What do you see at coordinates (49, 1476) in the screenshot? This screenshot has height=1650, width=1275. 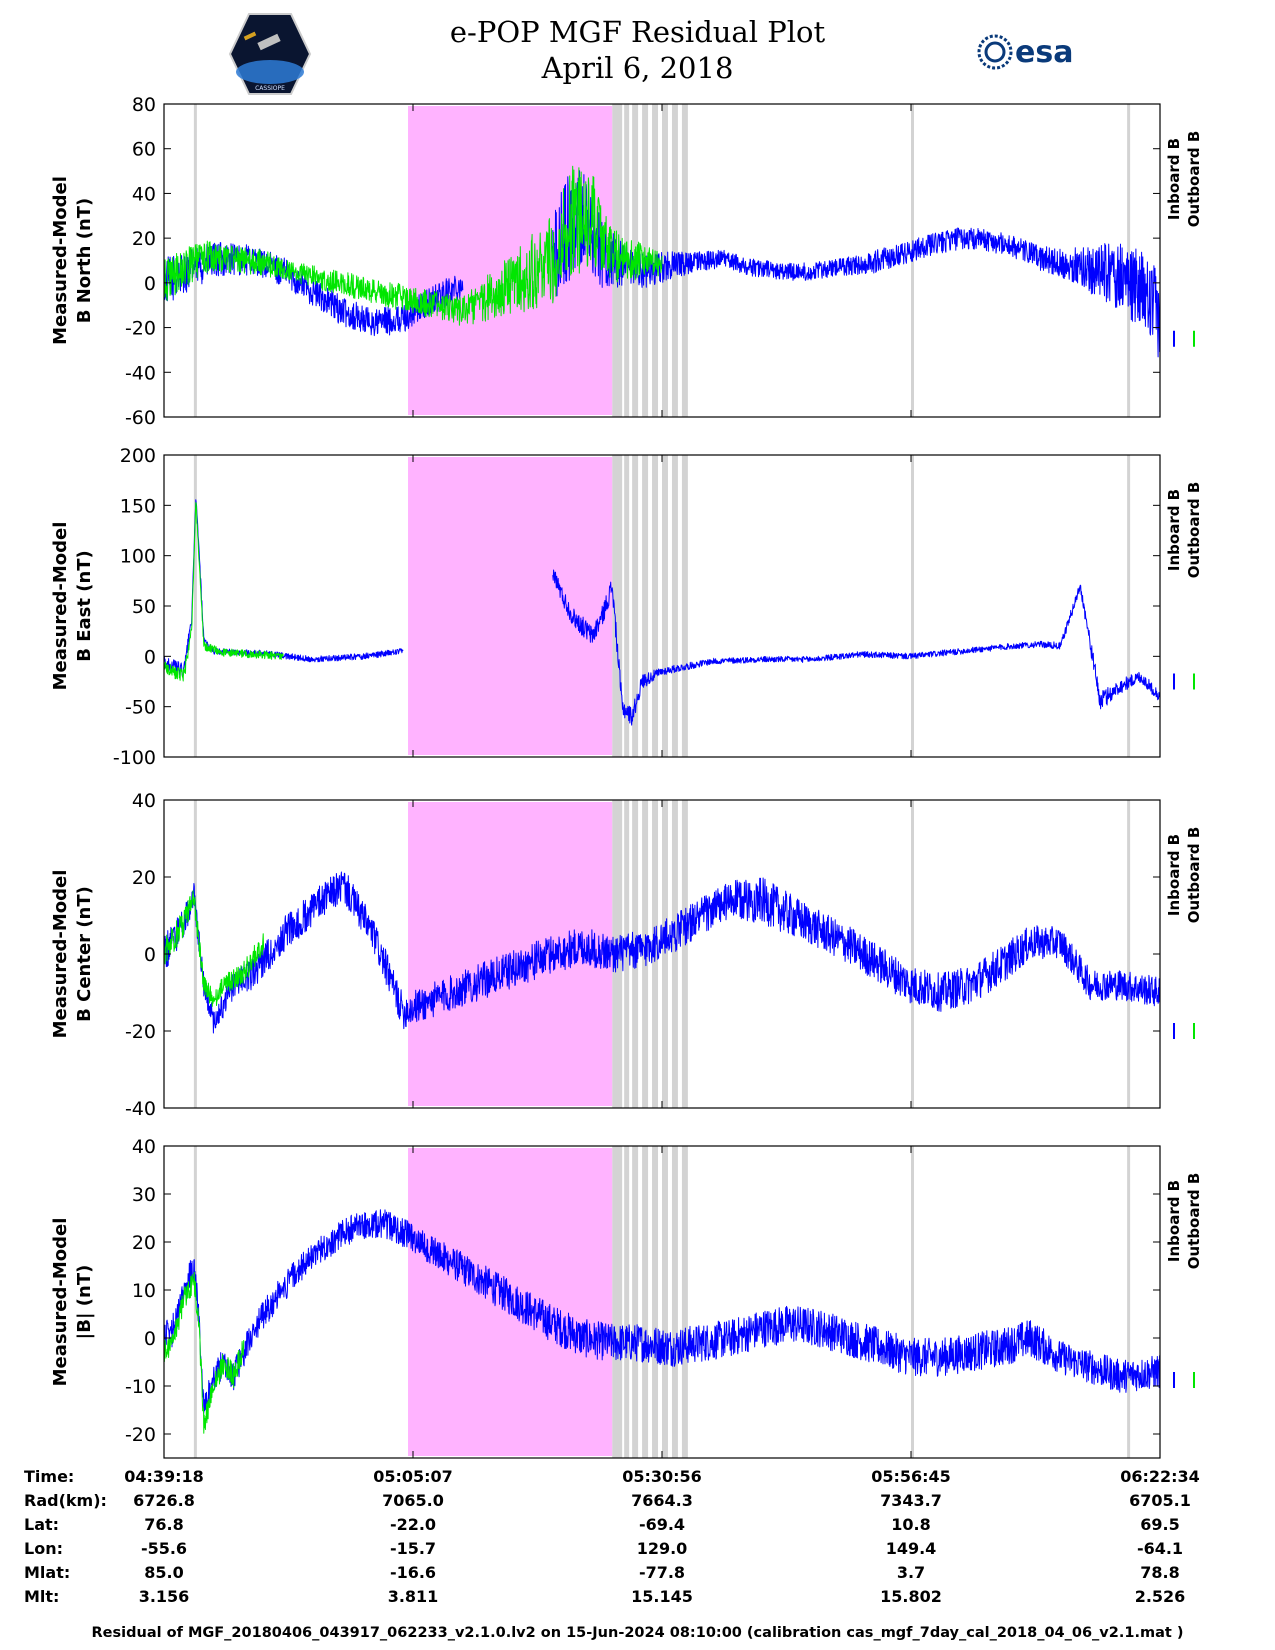 I see `ephemeris-row-label: Time:` at bounding box center [49, 1476].